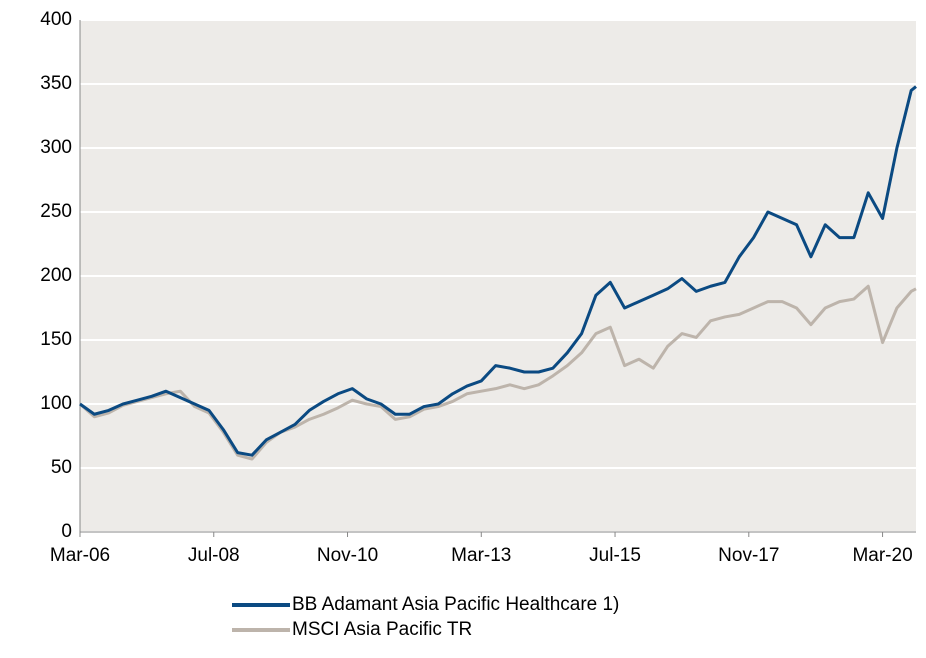  I want to click on y-tick-label: 250, so click(56, 211).